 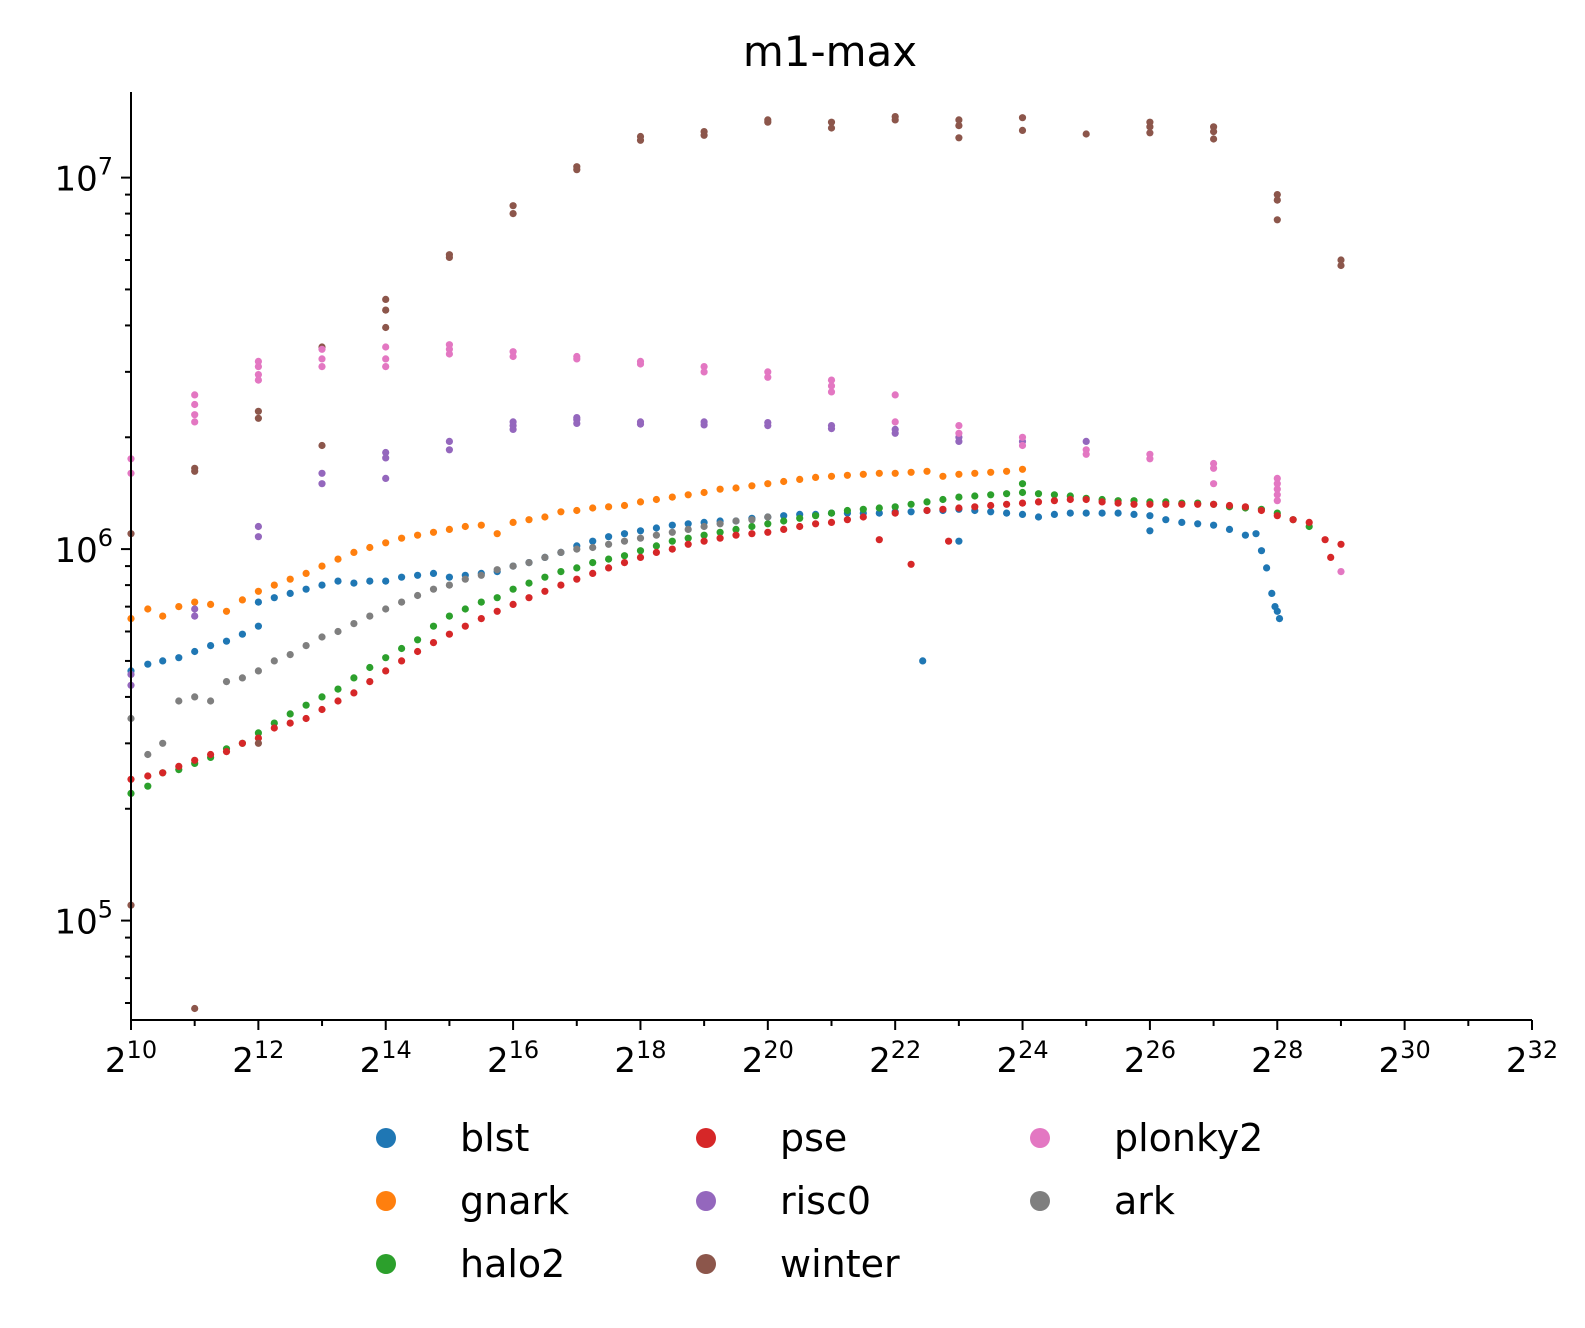 What do you see at coordinates (494, 1138) in the screenshot?
I see `legend-label: blst` at bounding box center [494, 1138].